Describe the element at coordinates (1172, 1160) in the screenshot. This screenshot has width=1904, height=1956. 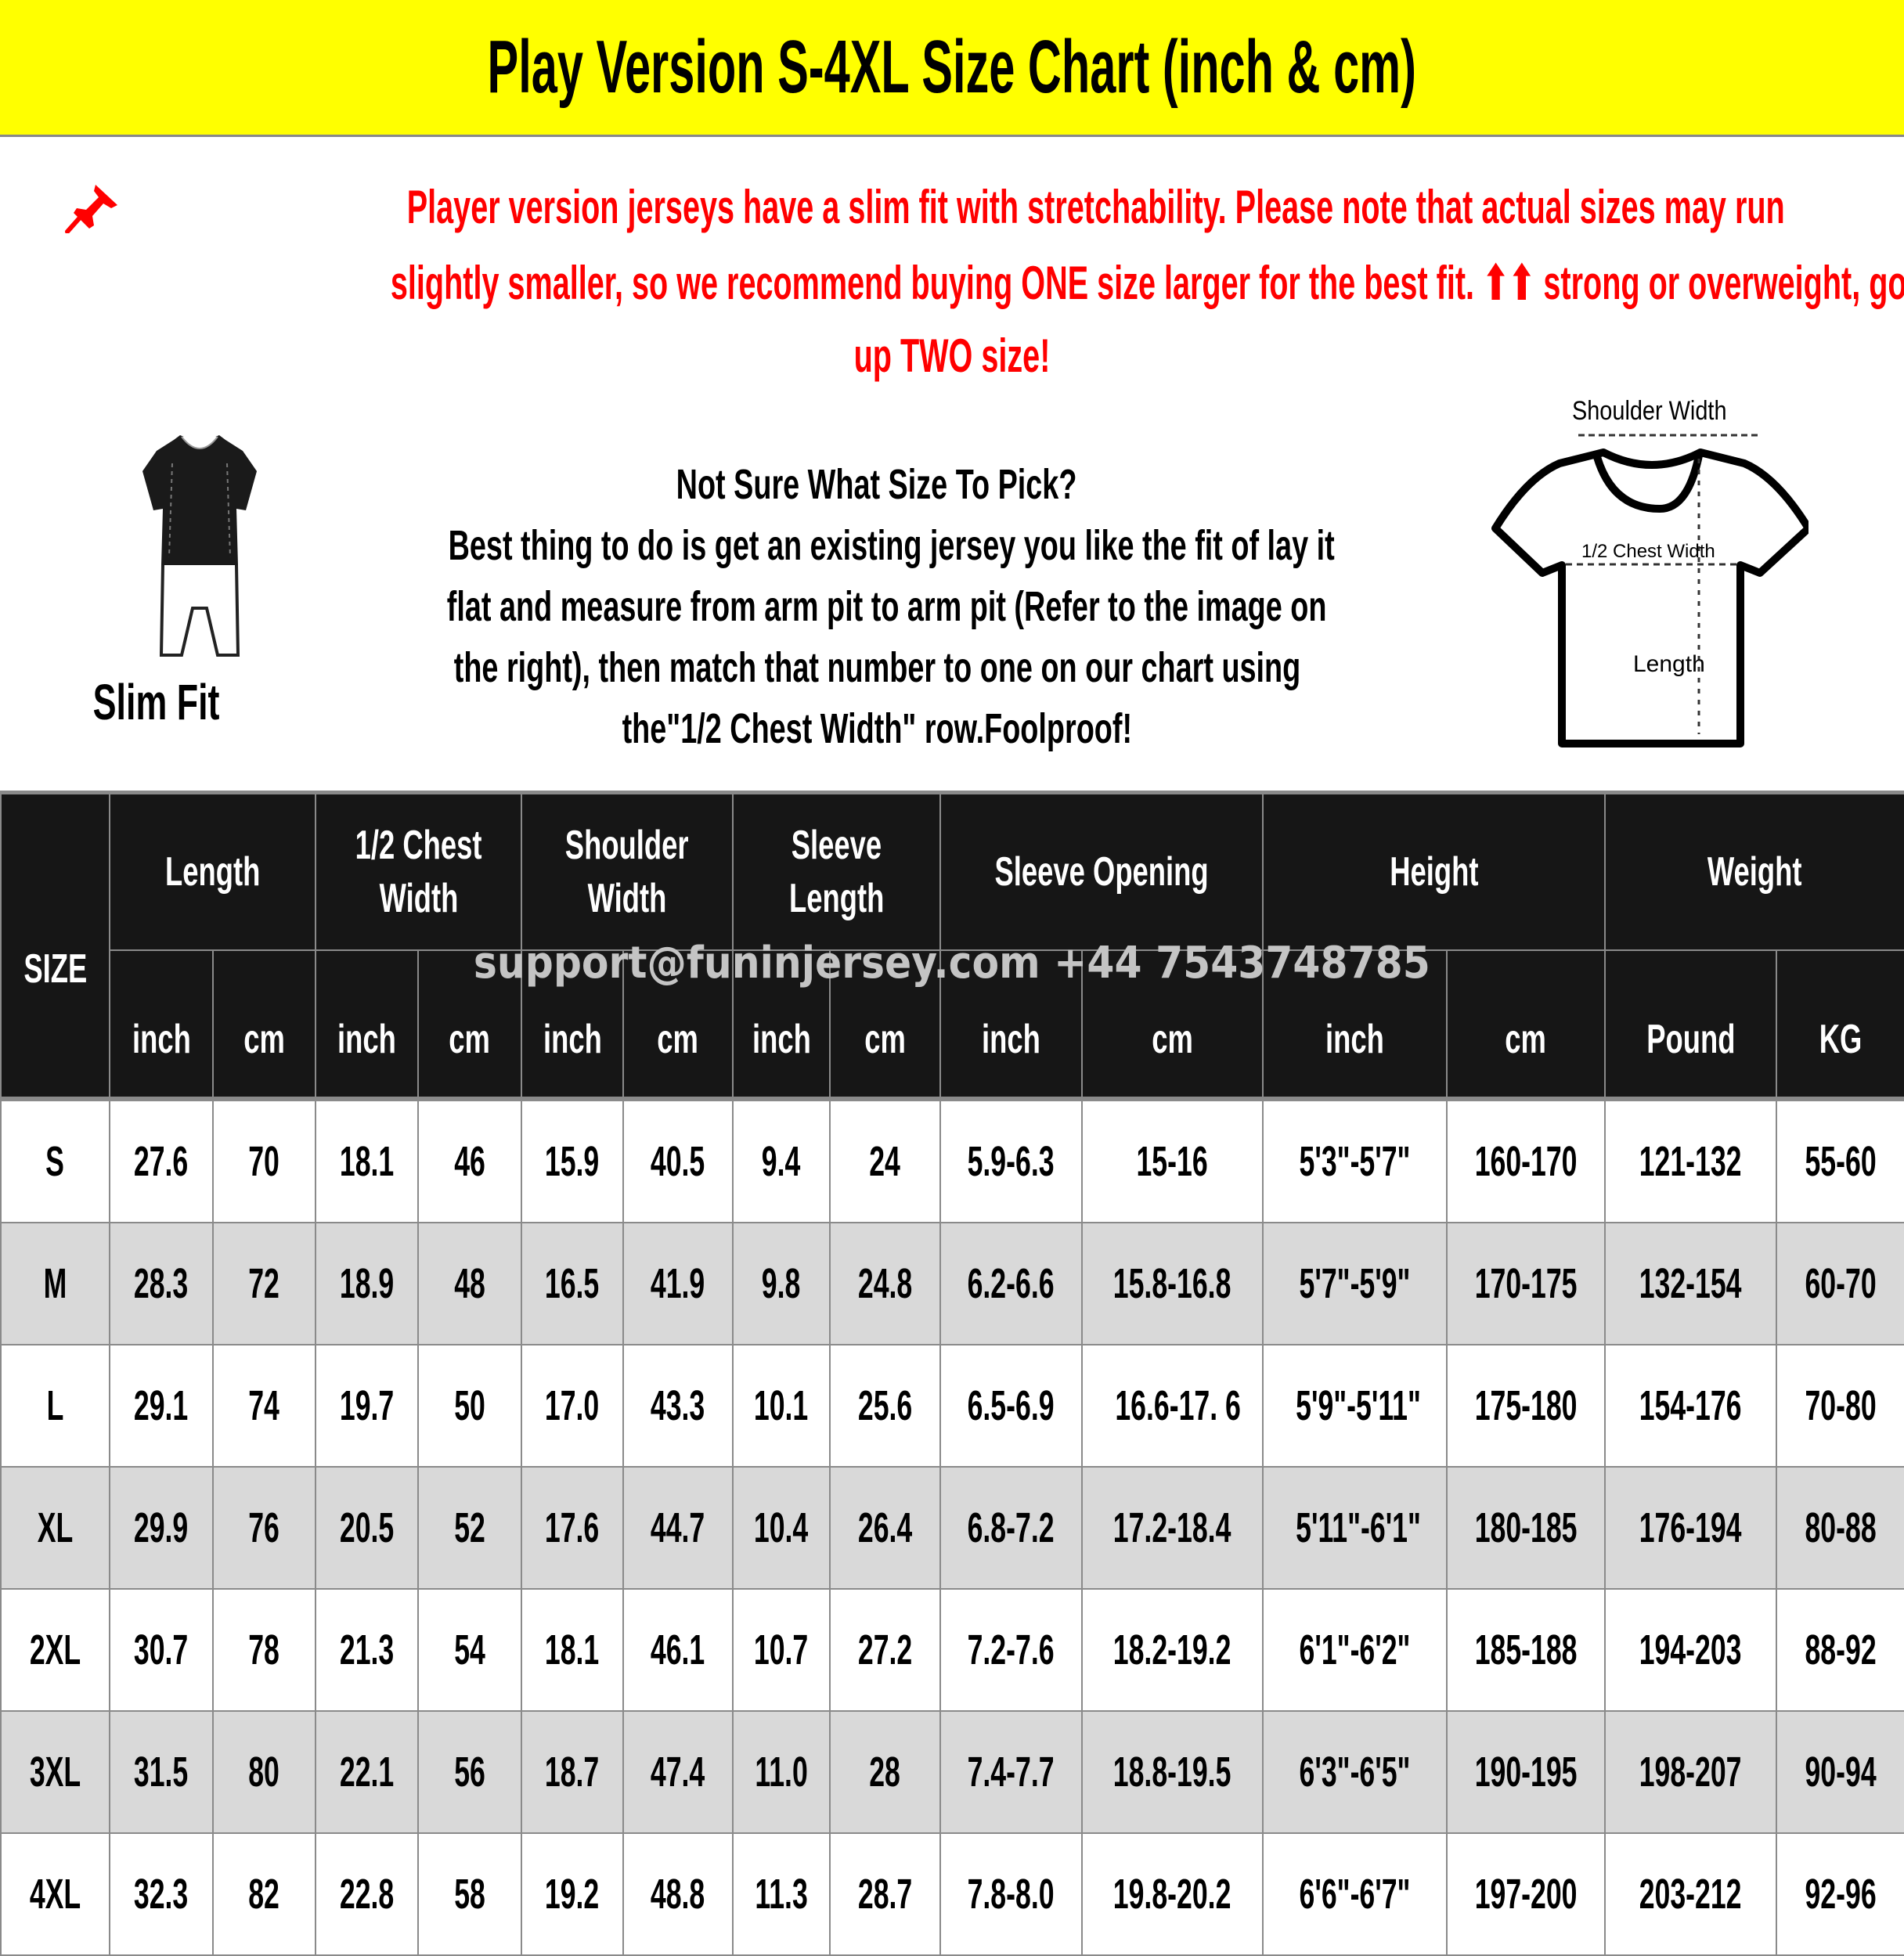
I see `table-cell: 15-16` at that location.